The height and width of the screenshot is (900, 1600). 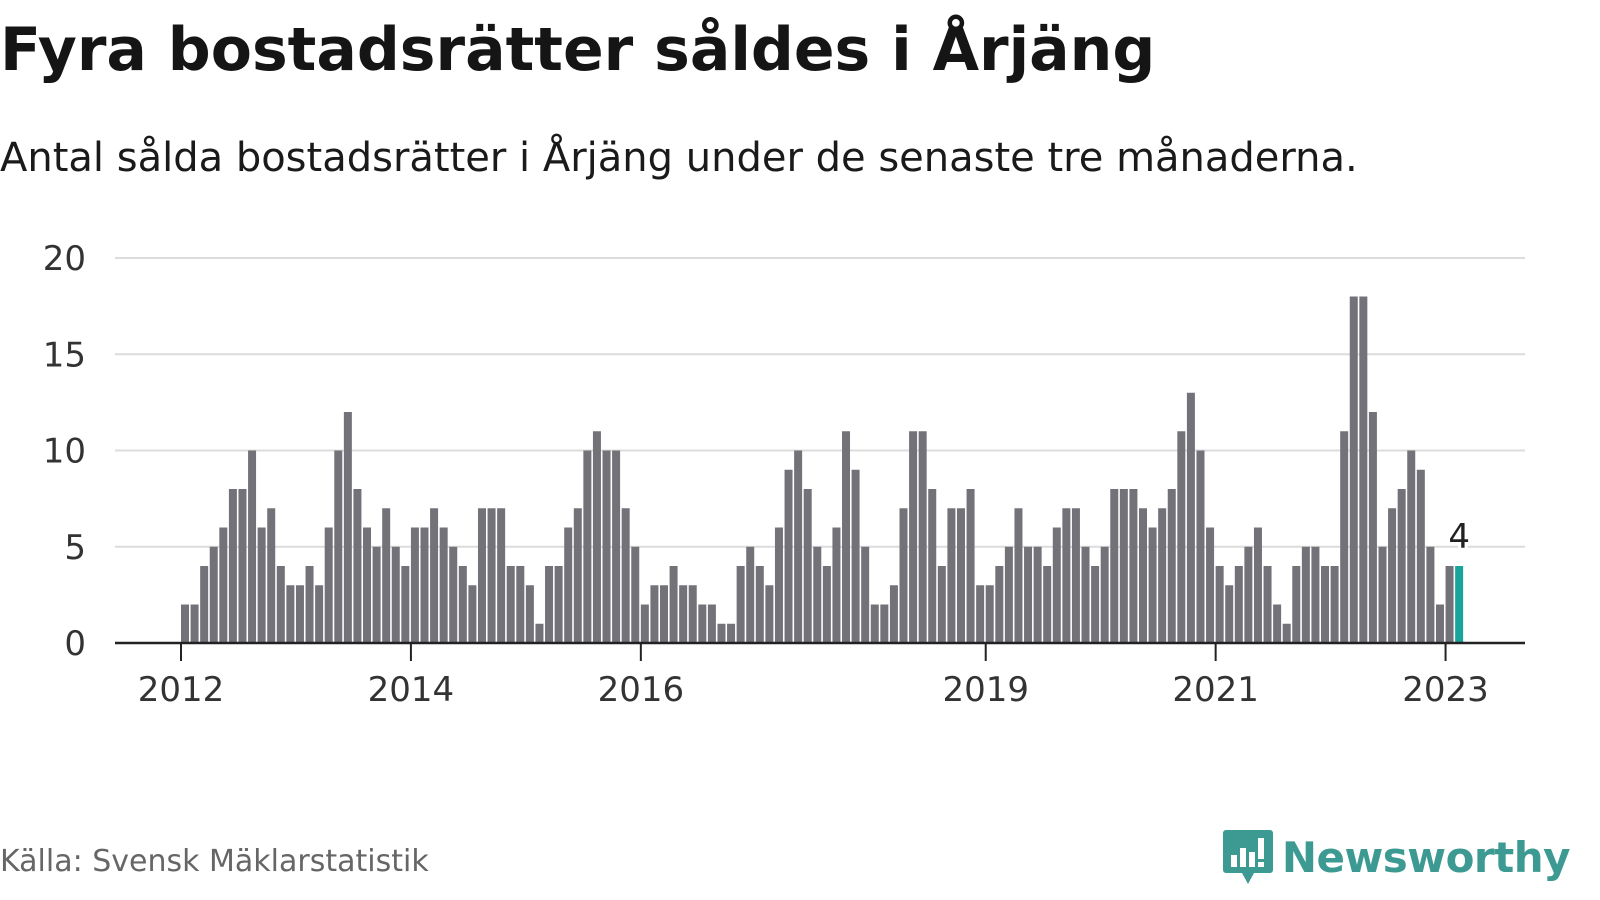 I want to click on y-tick-label: 10, so click(x=64, y=452).